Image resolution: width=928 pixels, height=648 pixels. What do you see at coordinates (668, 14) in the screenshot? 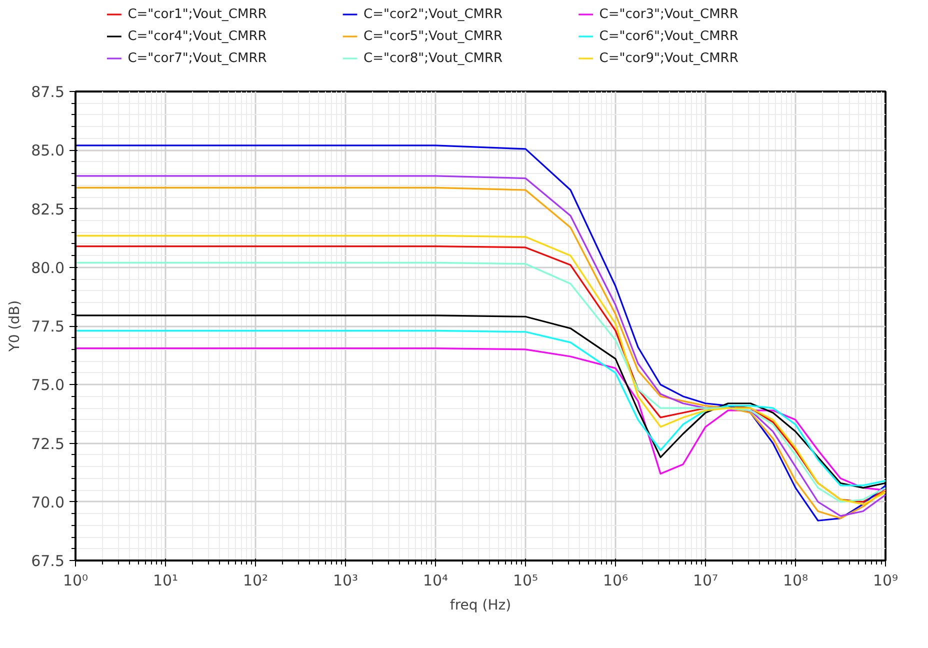
I see `legend-label: C="cor3";Vout_CMRR` at bounding box center [668, 14].